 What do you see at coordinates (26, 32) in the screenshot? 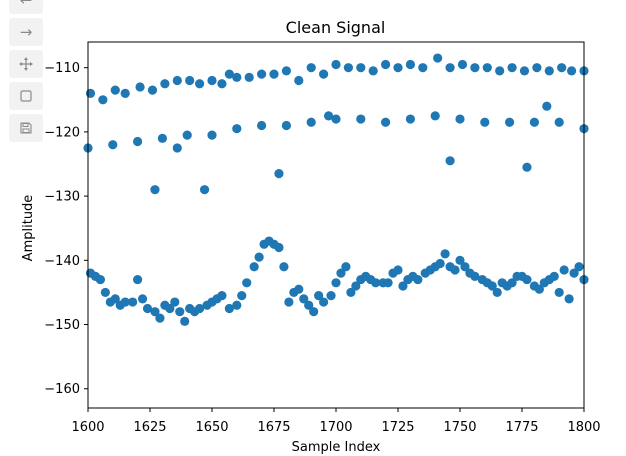
I see `forward-button: →` at bounding box center [26, 32].